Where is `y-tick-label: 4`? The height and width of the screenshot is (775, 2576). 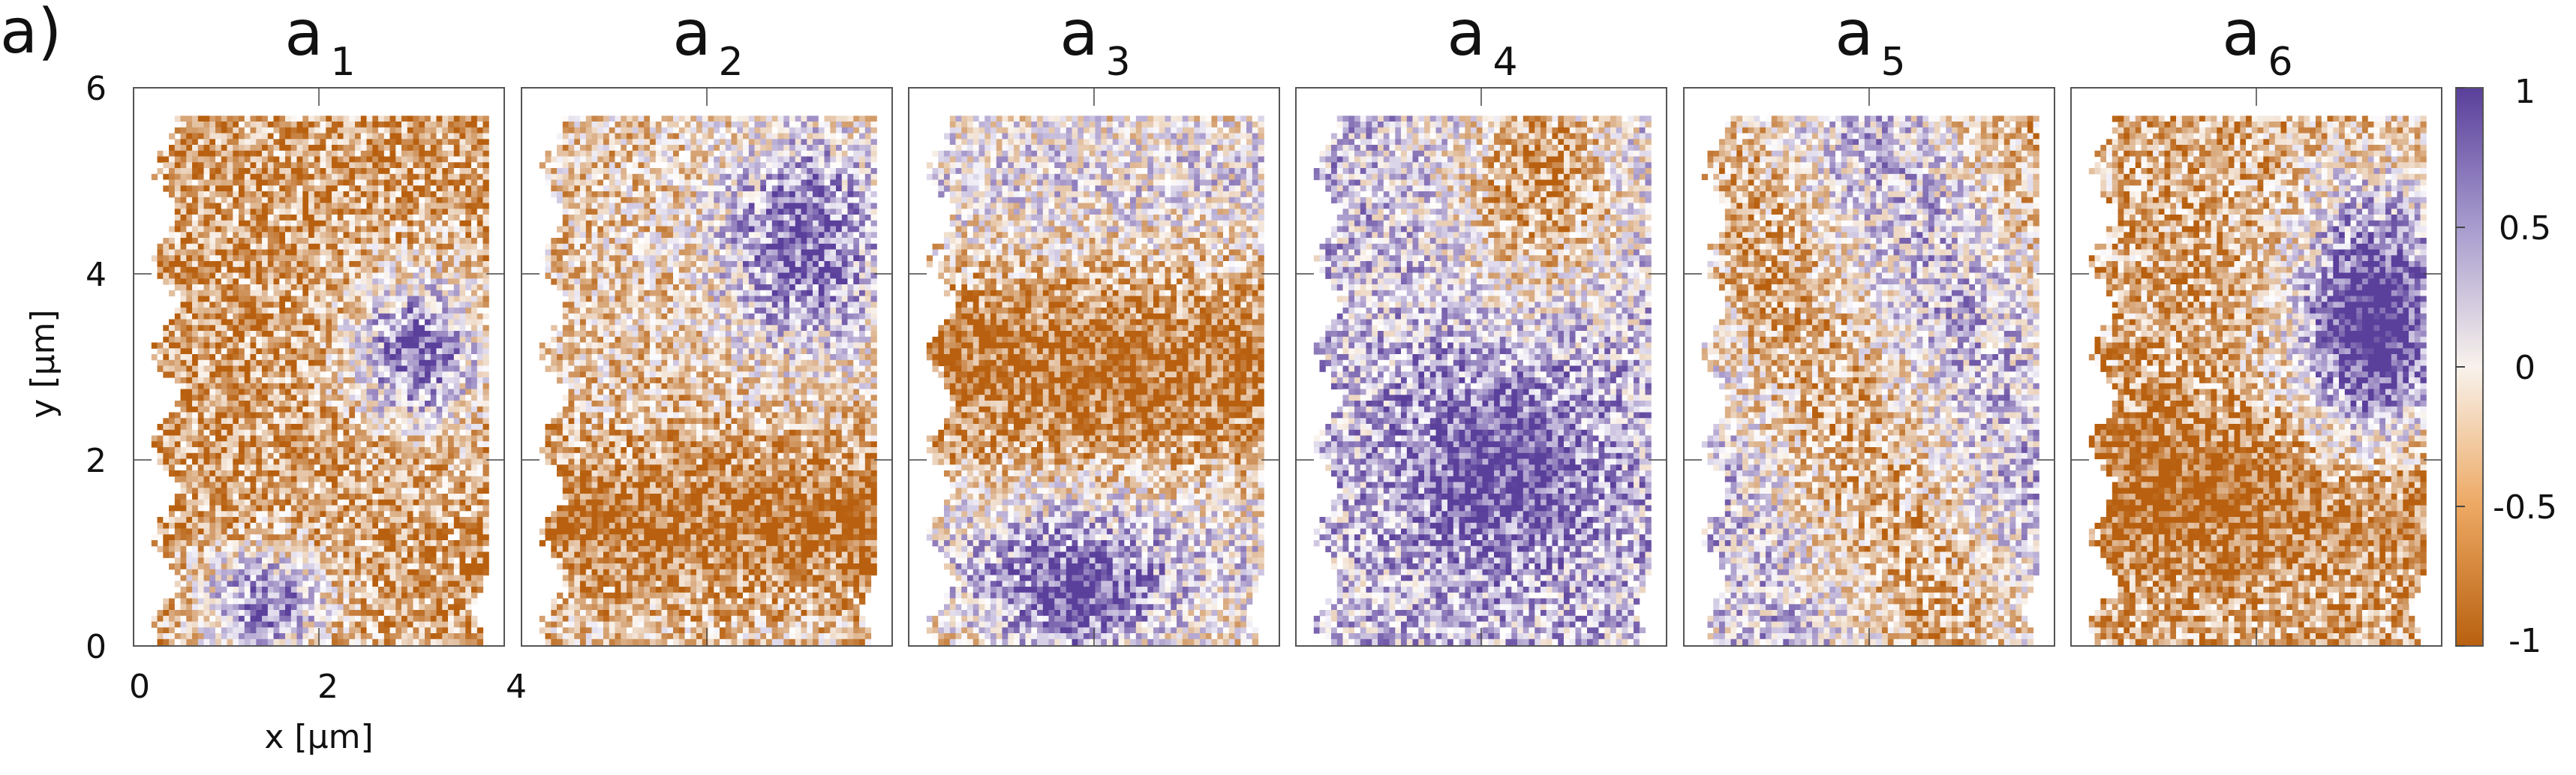
y-tick-label: 4 is located at coordinates (96, 275).